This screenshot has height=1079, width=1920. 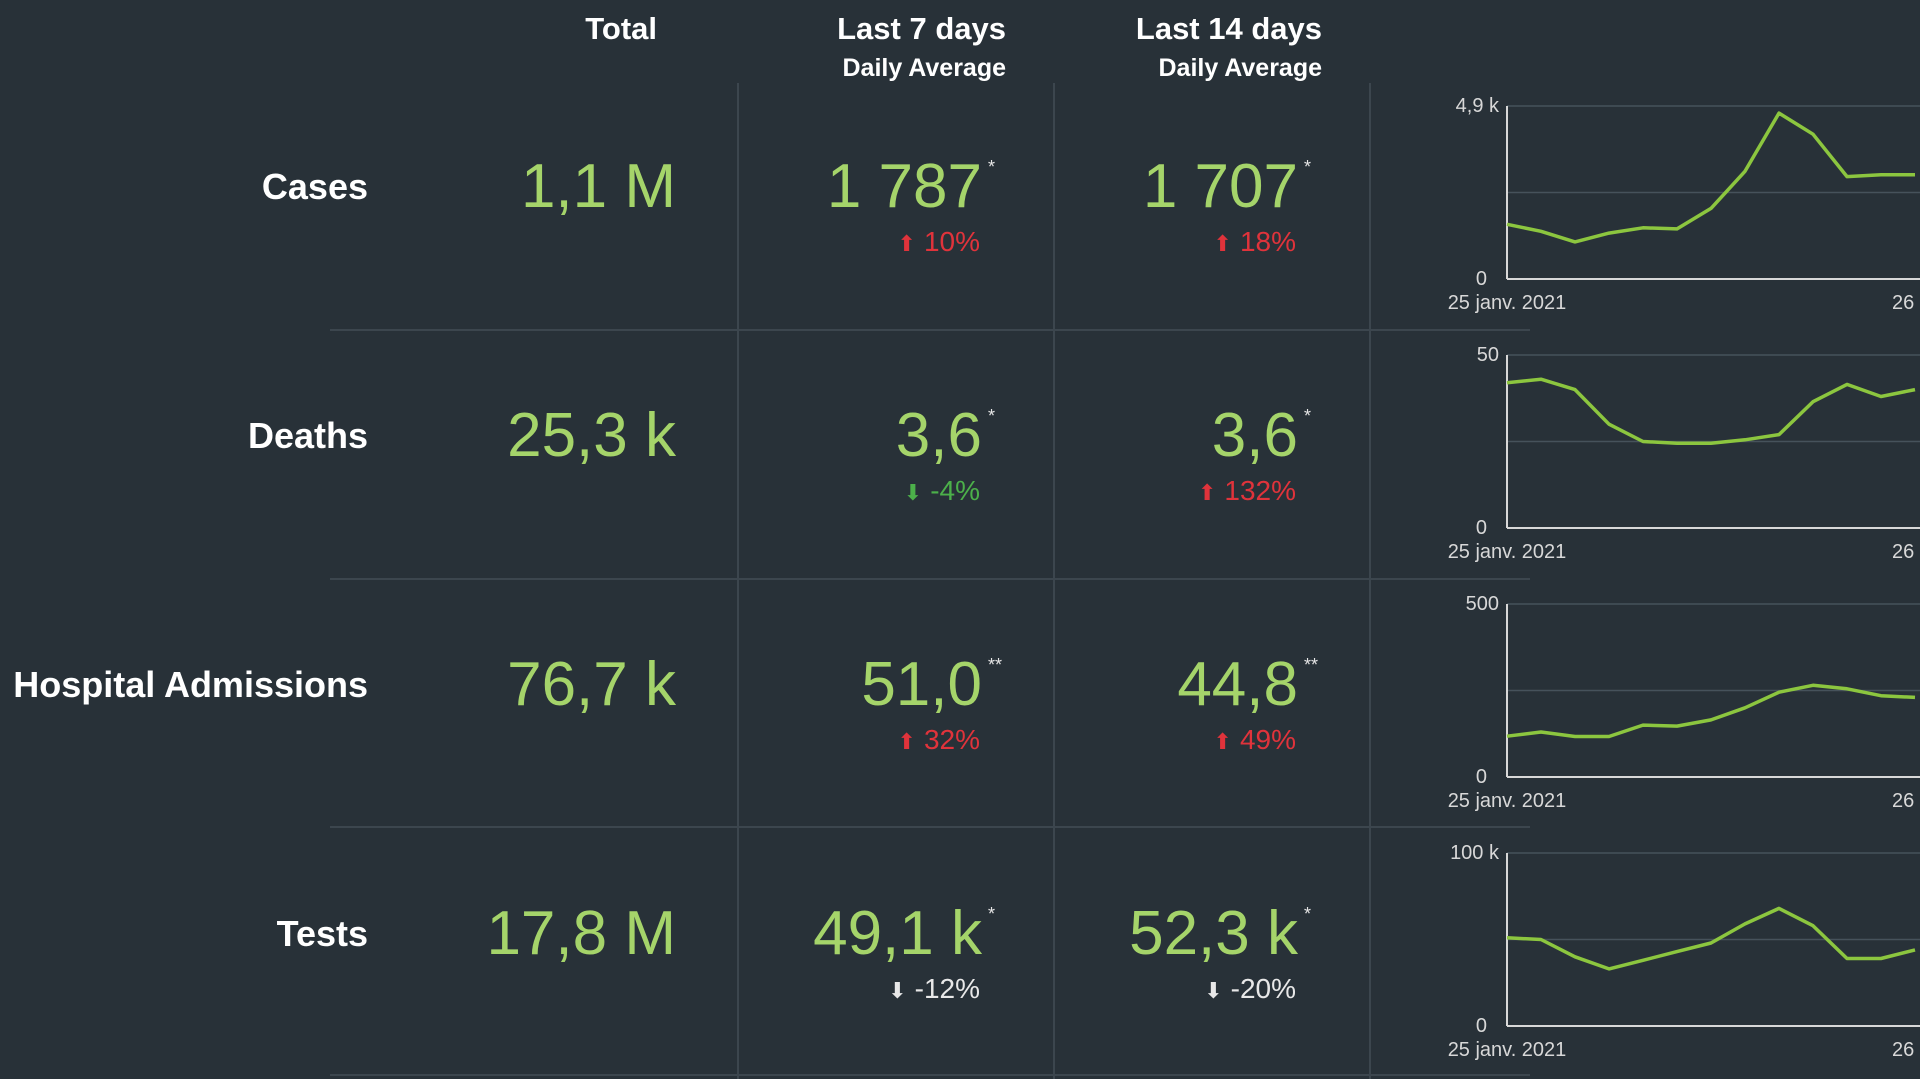 I want to click on delta7: ⬇ -4%, so click(x=941, y=490).